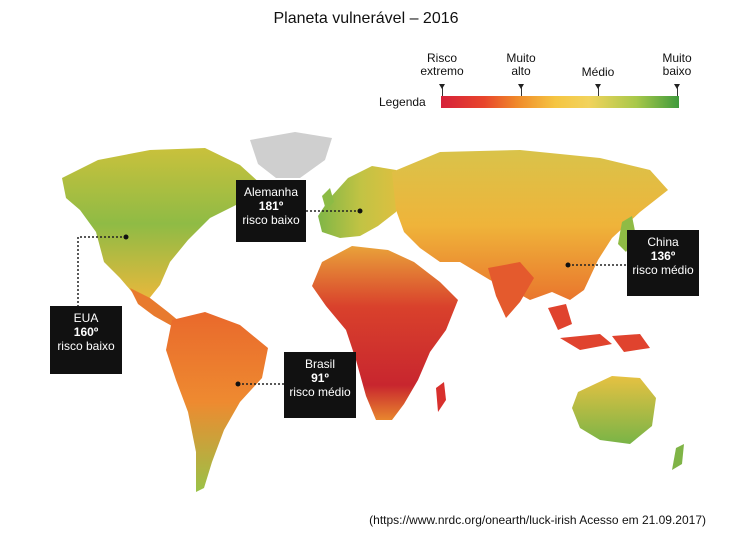 This screenshot has height=535, width=732. I want to click on callout-china: China 136º risco médio, so click(663, 263).